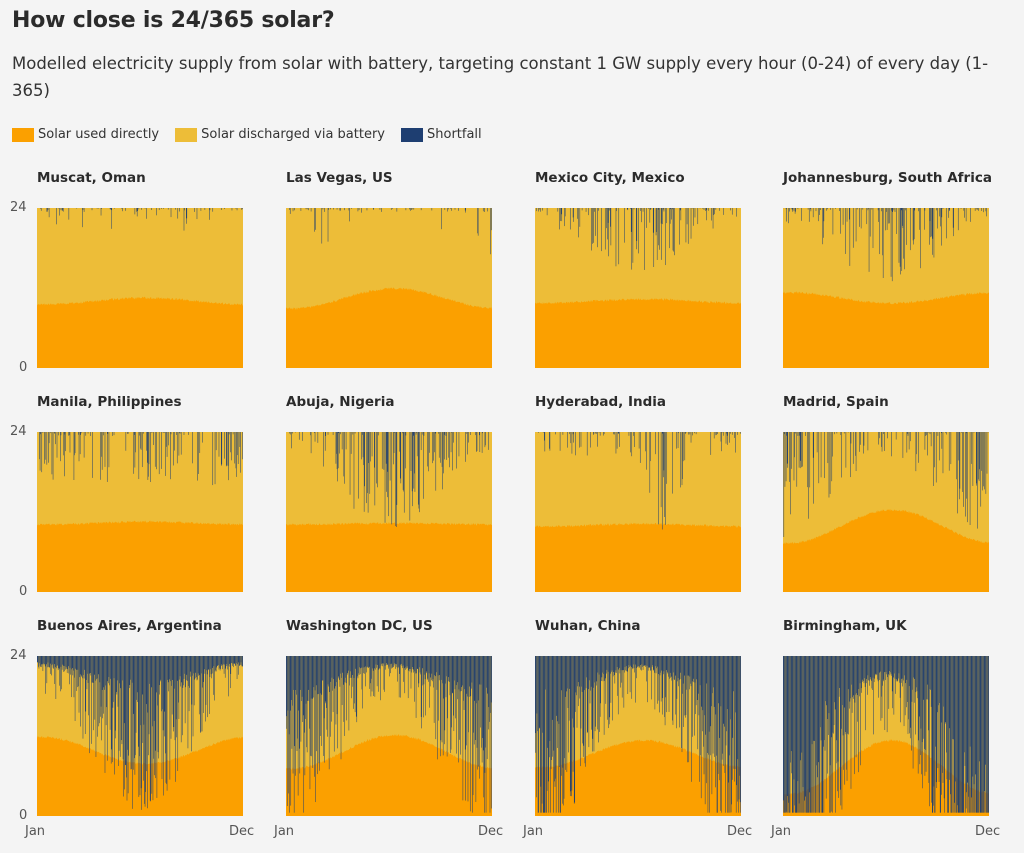 The width and height of the screenshot is (1024, 853). Describe the element at coordinates (18, 431) in the screenshot. I see `y-tick-24: 24` at that location.